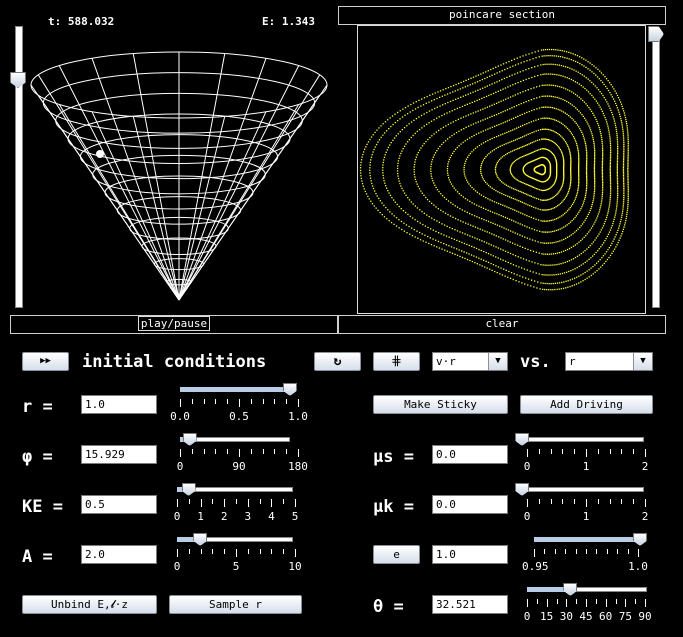  Describe the element at coordinates (440, 404) in the screenshot. I see `make-sticky-button: Make Sticky` at that location.